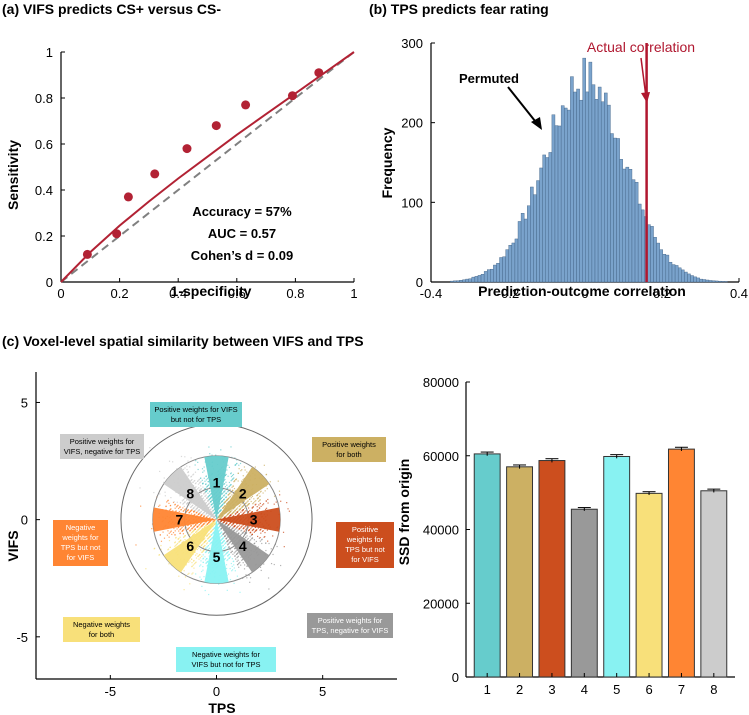 This screenshot has width=749, height=715. Describe the element at coordinates (552, 569) in the screenshot. I see `ssd-bar` at that location.